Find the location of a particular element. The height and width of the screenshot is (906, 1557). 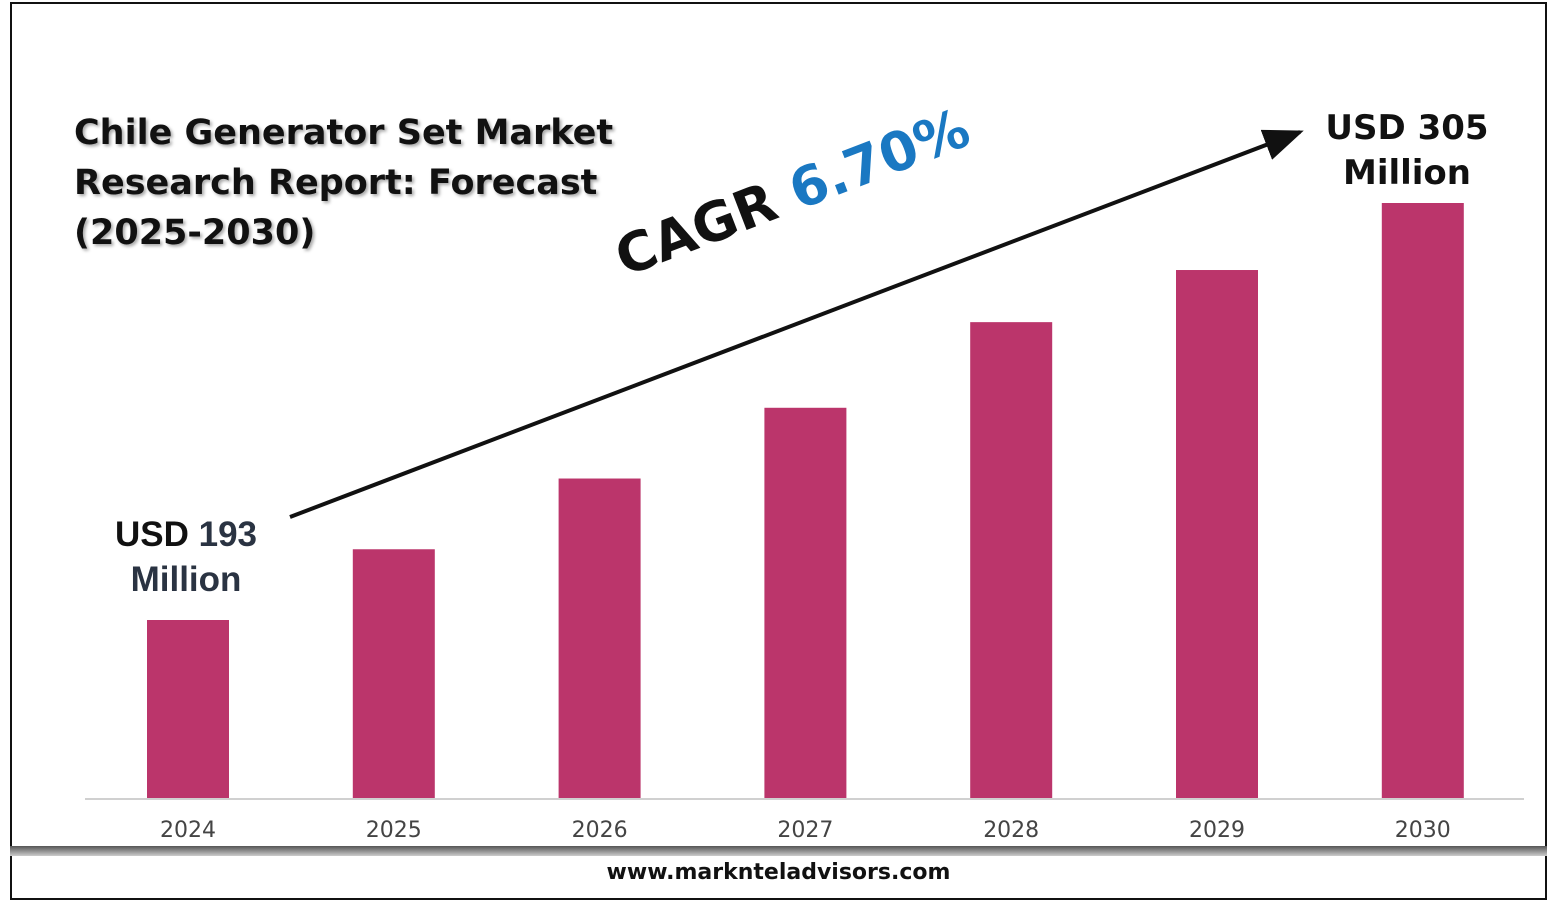

end-value-label: USD 305 Million is located at coordinates (1407, 151).